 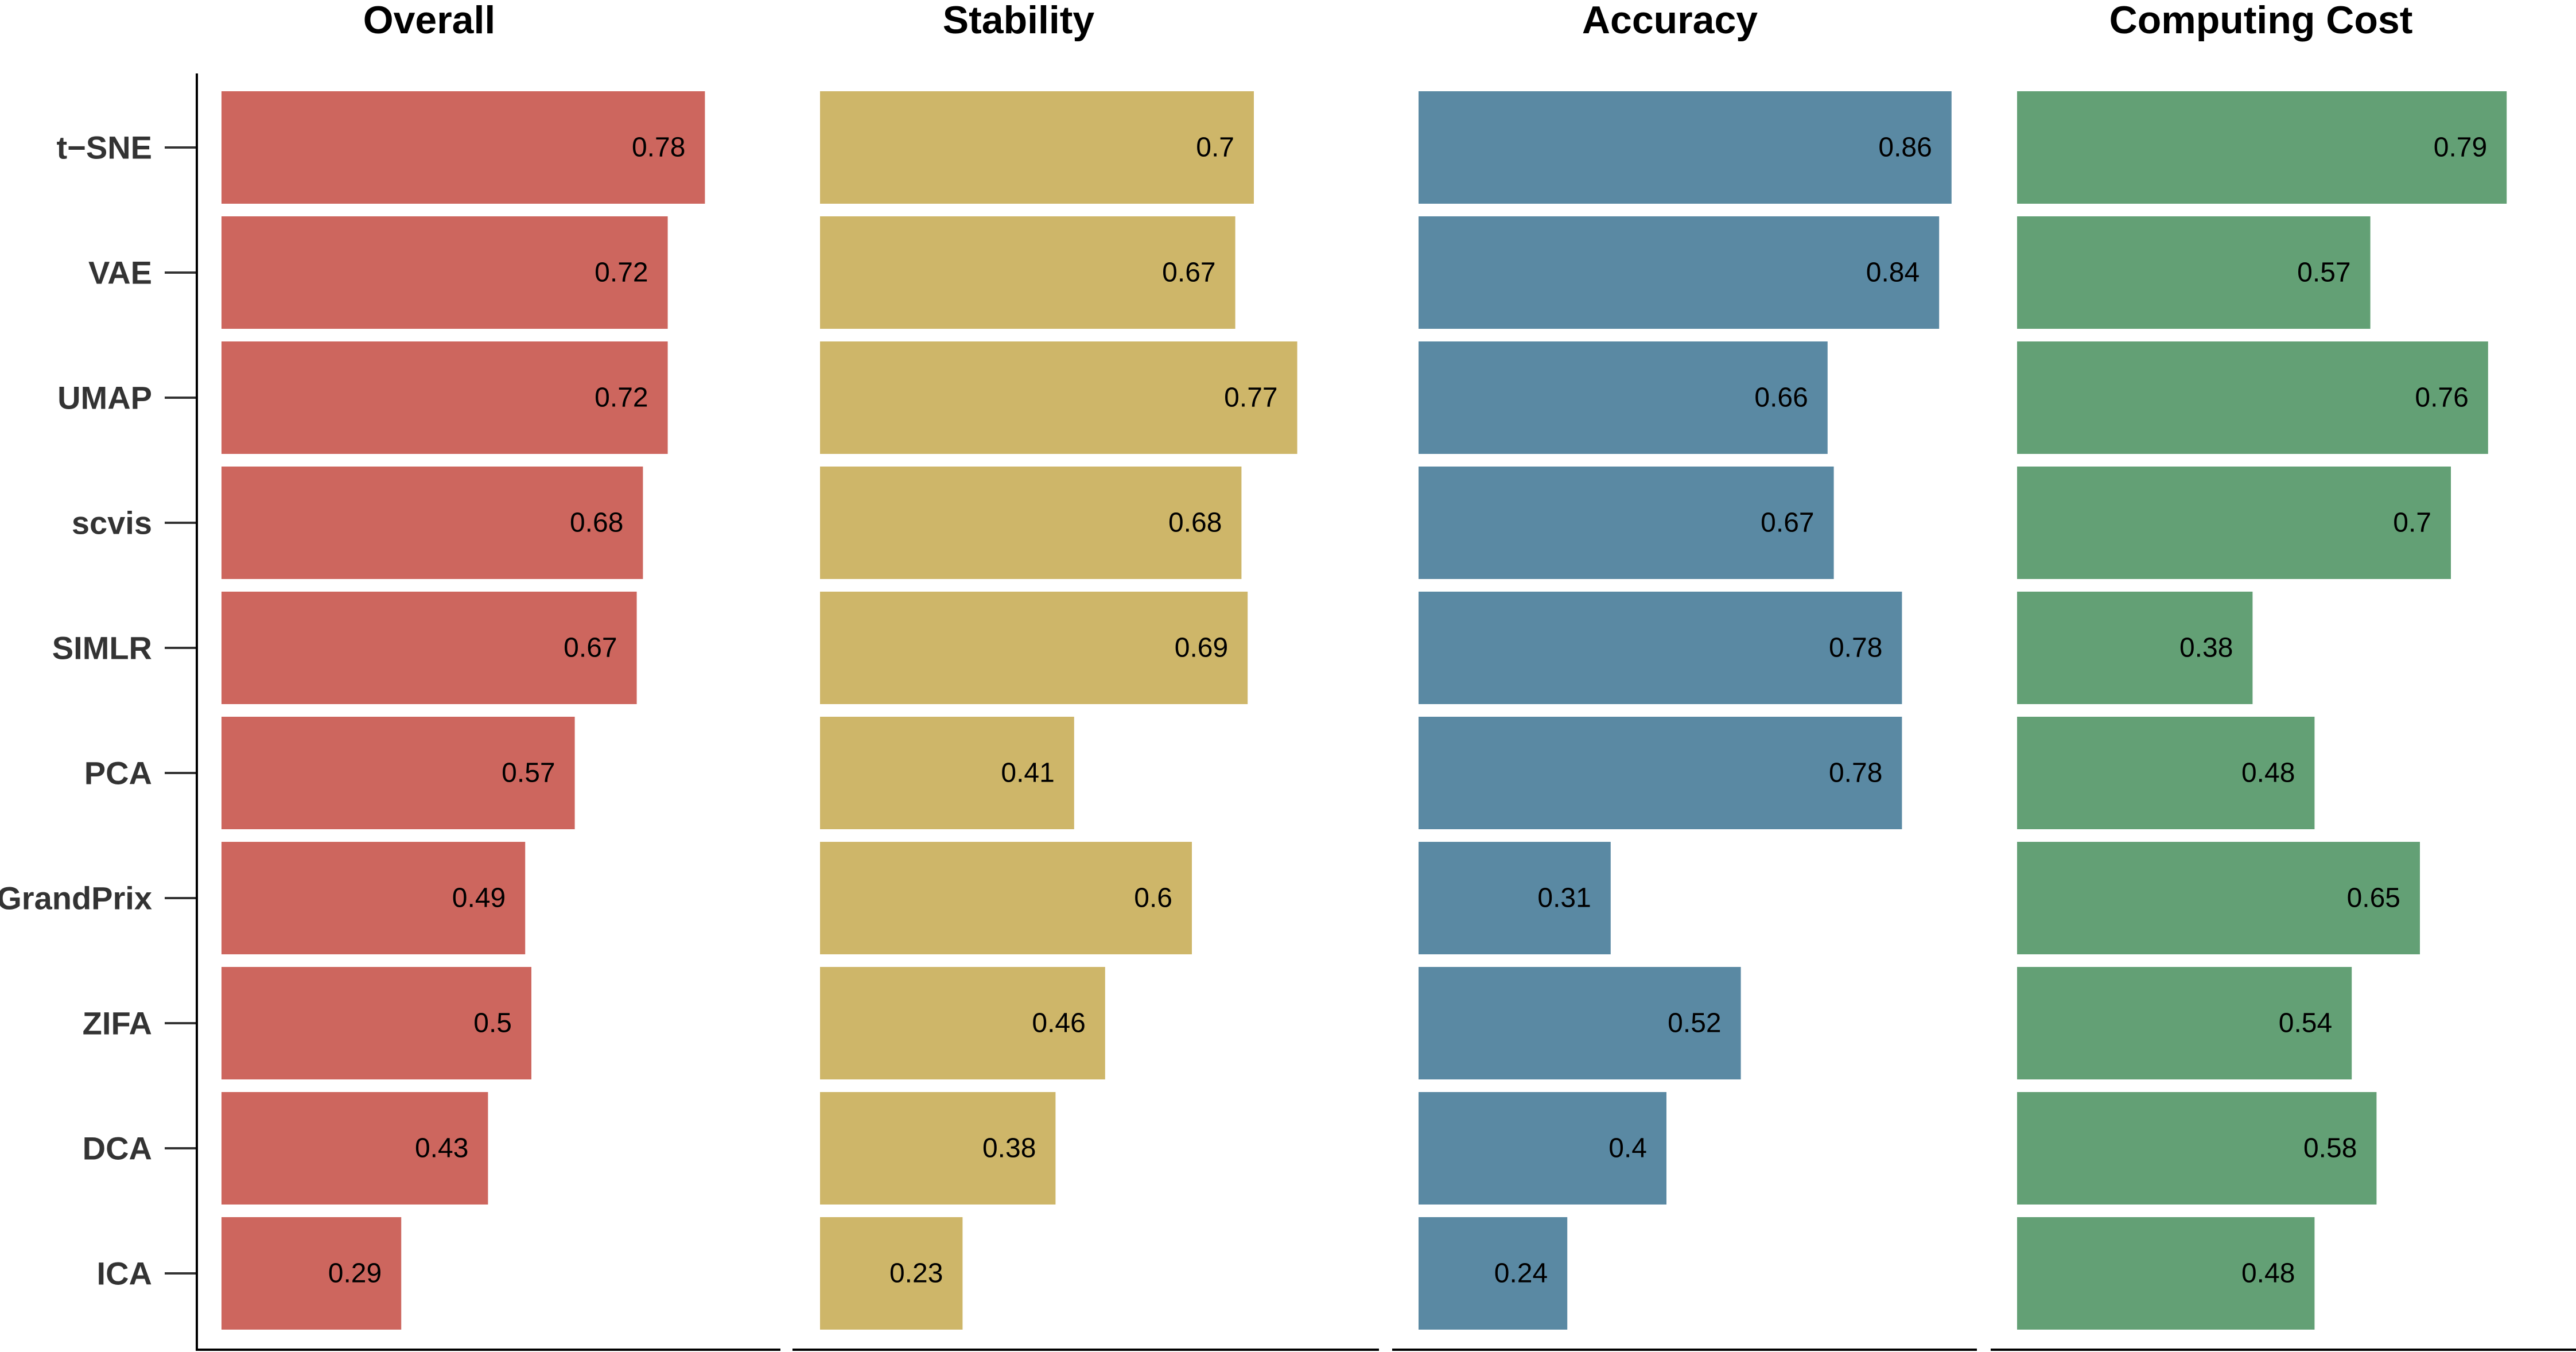 I want to click on category-label: ZIFA, so click(x=117, y=1023).